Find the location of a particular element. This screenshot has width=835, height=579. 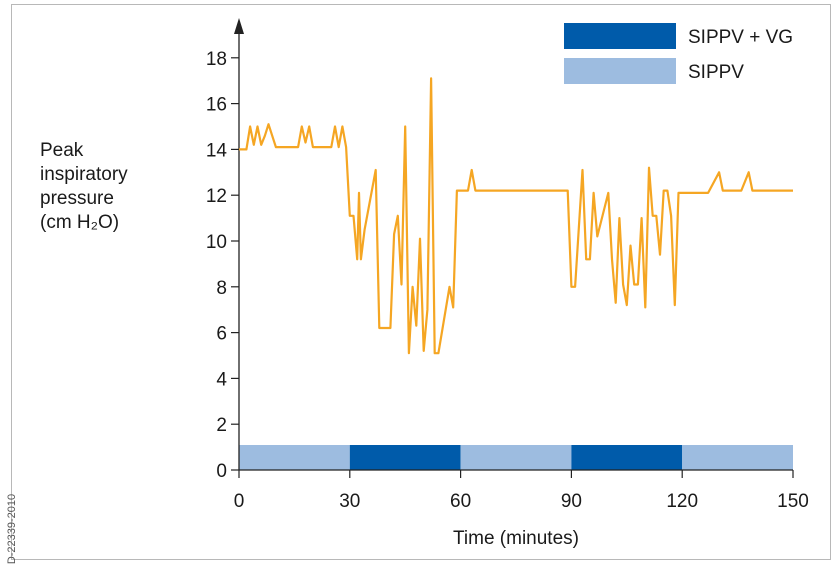

y-axis-arrow is located at coordinates (239, 26).